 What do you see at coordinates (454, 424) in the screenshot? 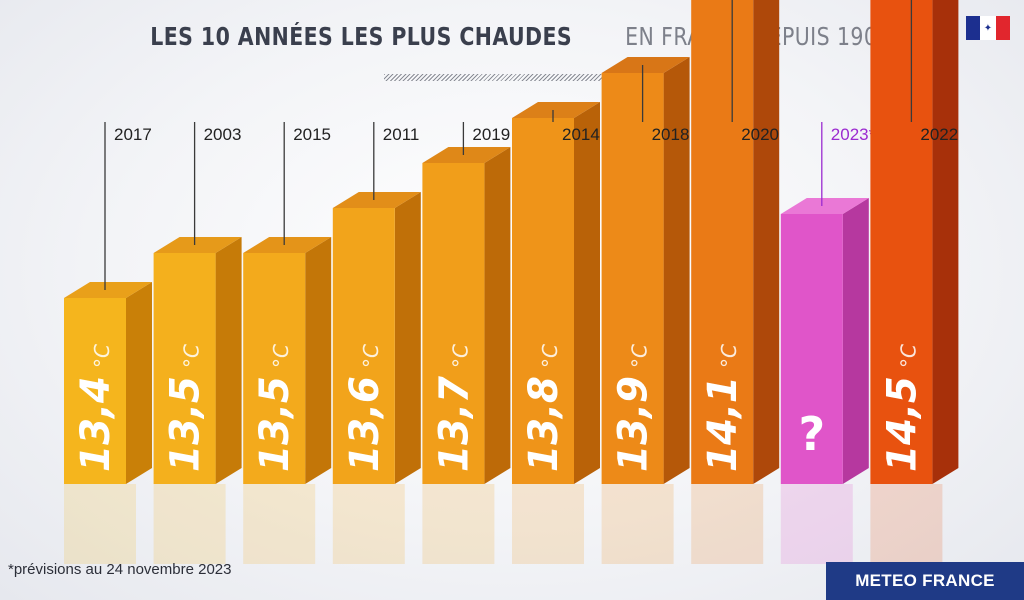
I see `value-label: 13,7` at bounding box center [454, 424].